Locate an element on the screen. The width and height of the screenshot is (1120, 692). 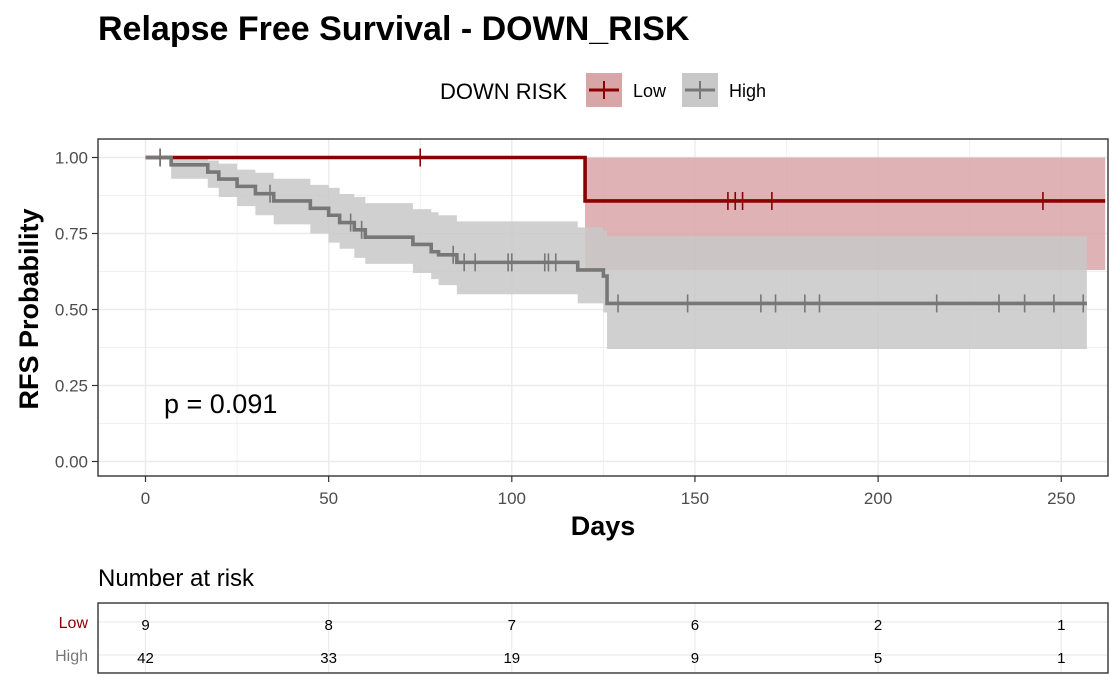
risk-row-label-low: Low is located at coordinates (74, 623).